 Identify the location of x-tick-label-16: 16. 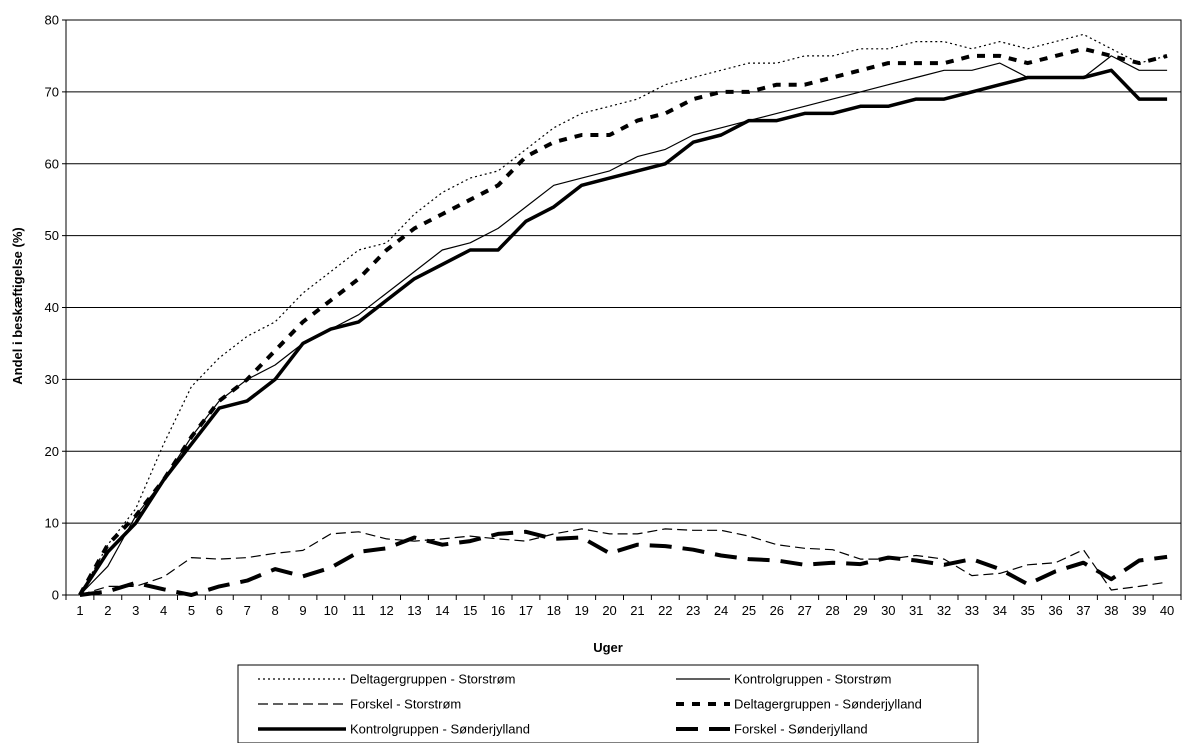
(498, 610).